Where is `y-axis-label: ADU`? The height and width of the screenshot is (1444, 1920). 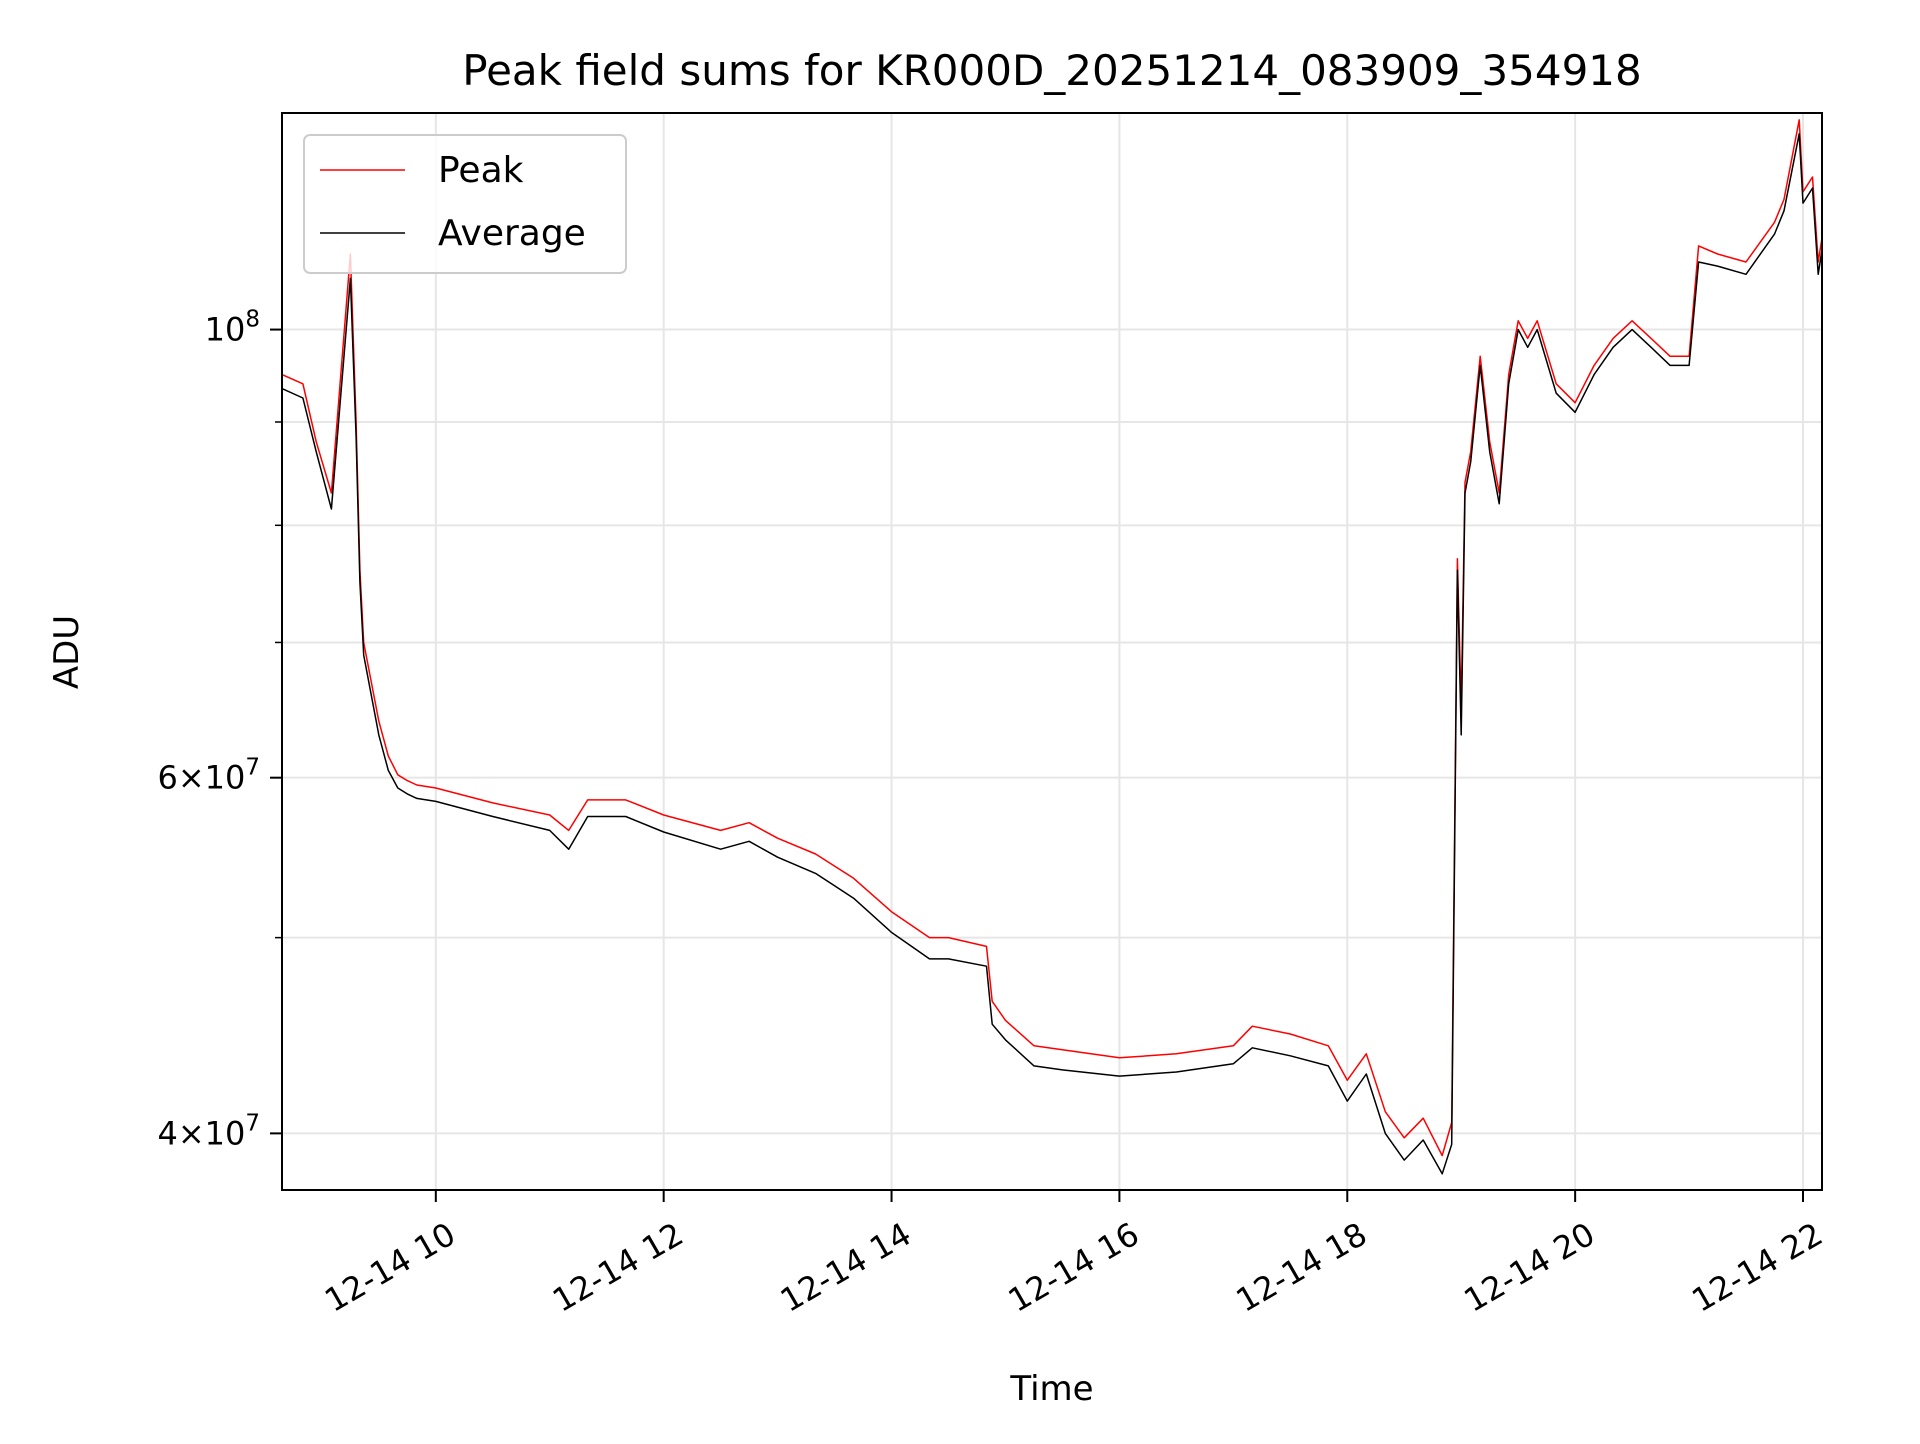
y-axis-label: ADU is located at coordinates (67, 652).